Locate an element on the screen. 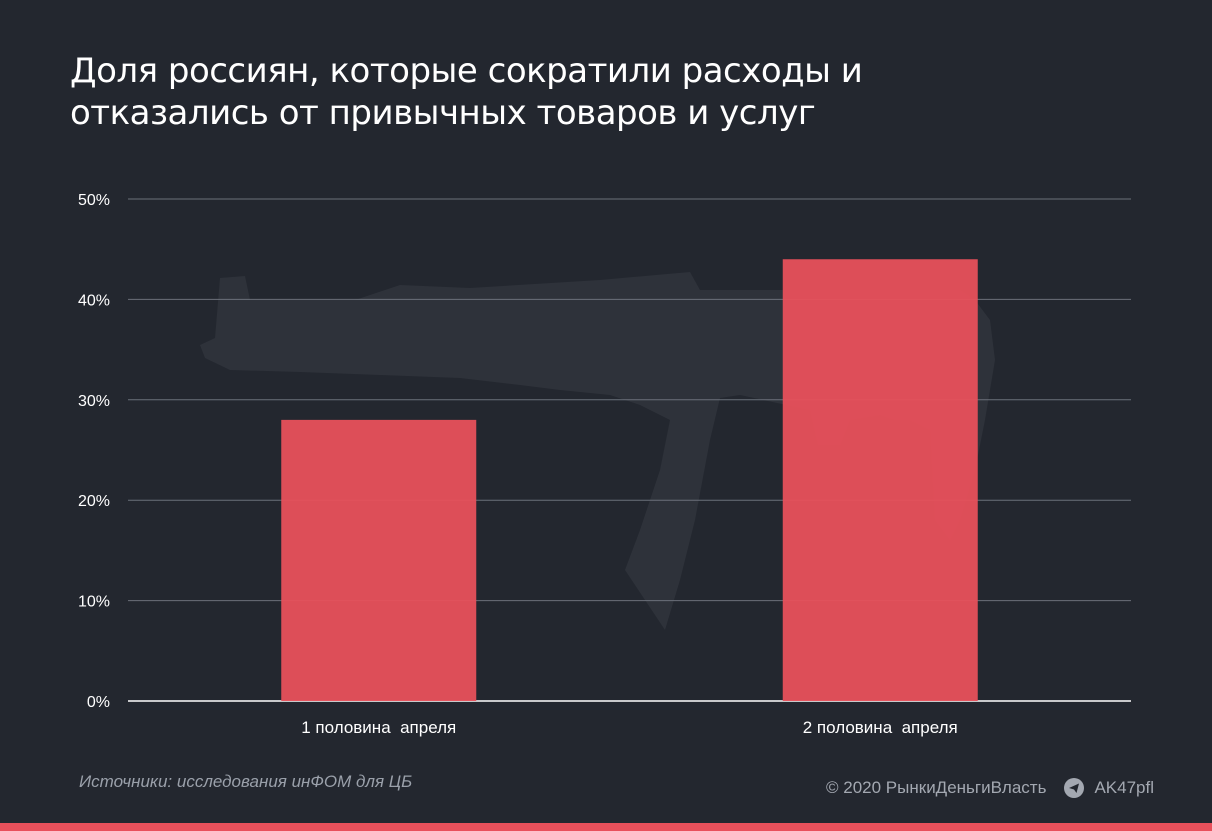  y-tick-label: 40% is located at coordinates (94, 300).